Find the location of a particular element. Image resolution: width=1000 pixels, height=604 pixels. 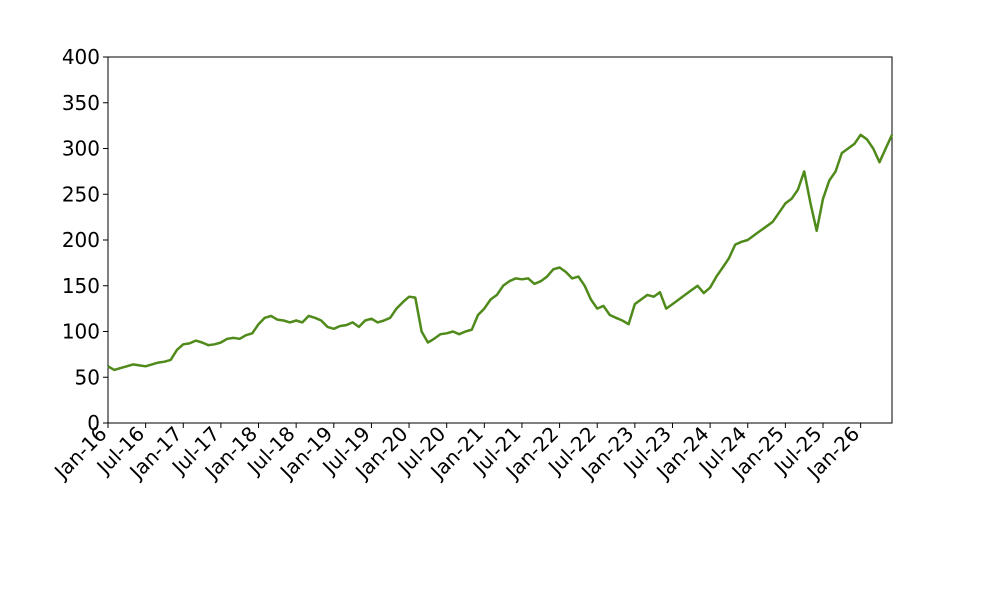

y-tick-label: 150 is located at coordinates (81, 286).